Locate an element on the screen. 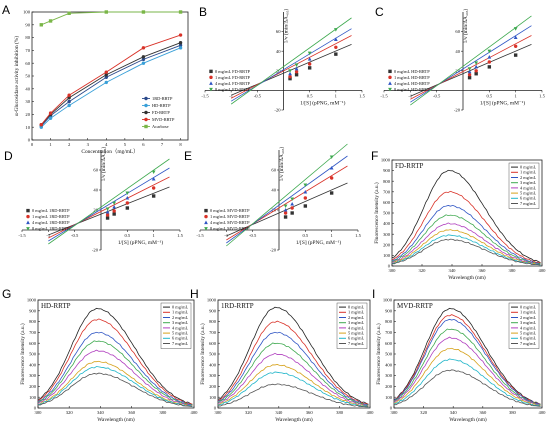 The height and width of the screenshot is (433, 550). x-tick-label: 1 is located at coordinates (516, 95).